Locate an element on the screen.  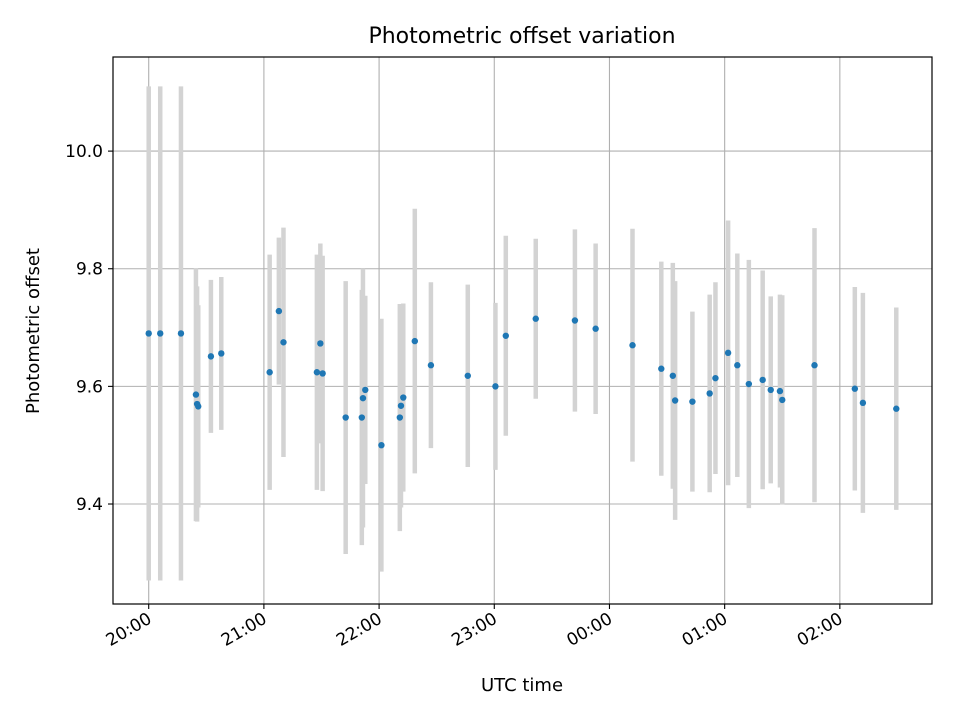
x-tick-label: 22:00 is located at coordinates (359, 630).